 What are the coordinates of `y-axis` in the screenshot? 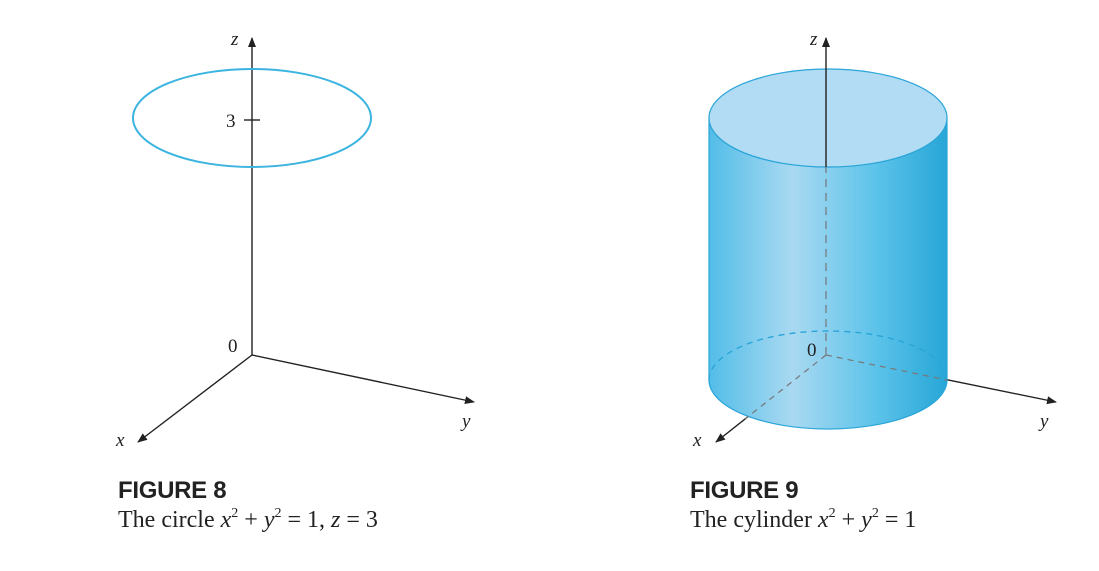 It's located at (363, 379).